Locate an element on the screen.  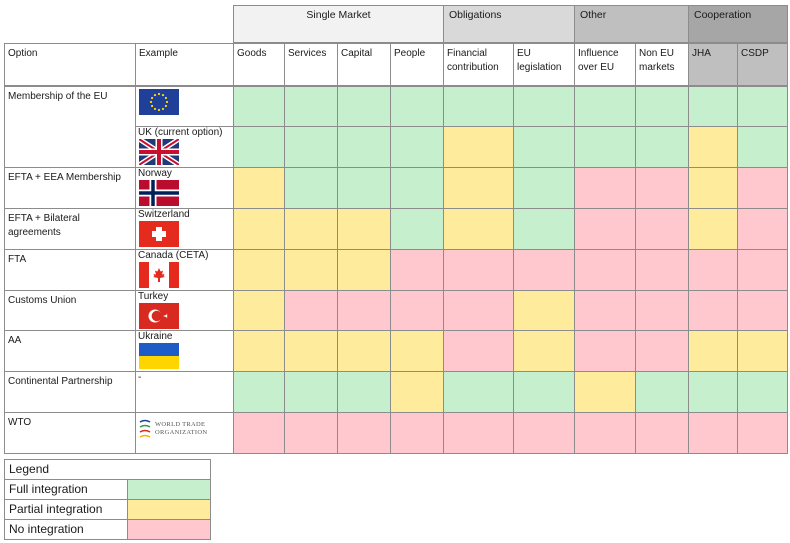
option-label: Continental Partnership is located at coordinates (70, 392).